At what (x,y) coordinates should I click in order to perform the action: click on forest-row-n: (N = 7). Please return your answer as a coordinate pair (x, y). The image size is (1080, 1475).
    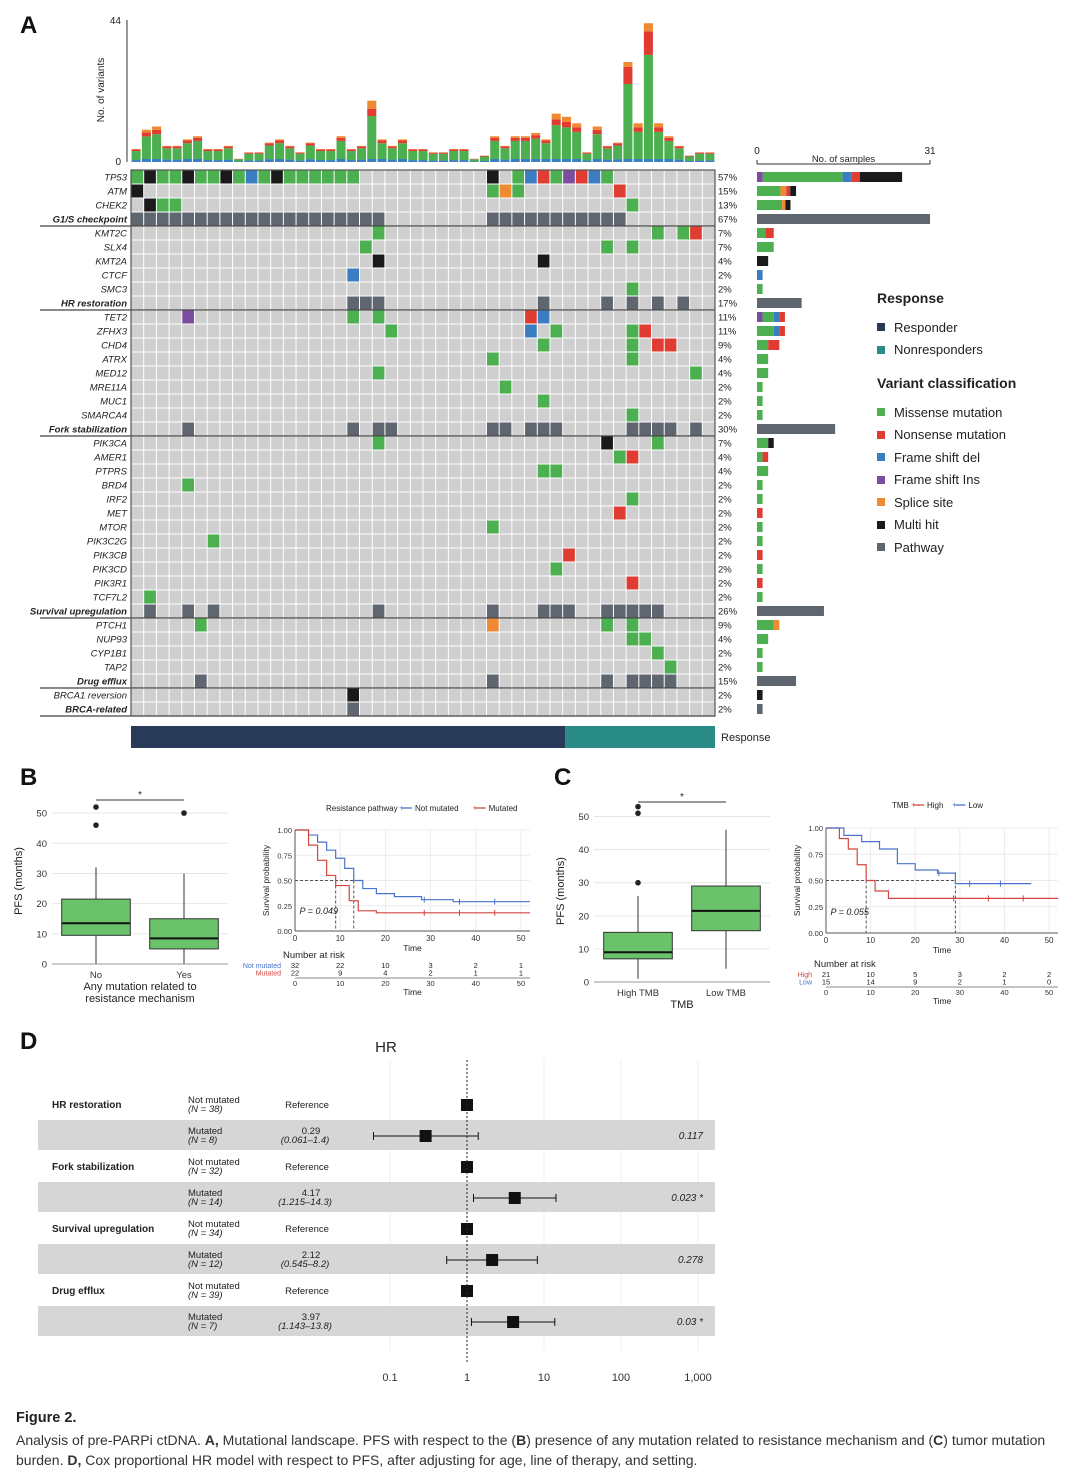
    Looking at the image, I should click on (202, 1326).